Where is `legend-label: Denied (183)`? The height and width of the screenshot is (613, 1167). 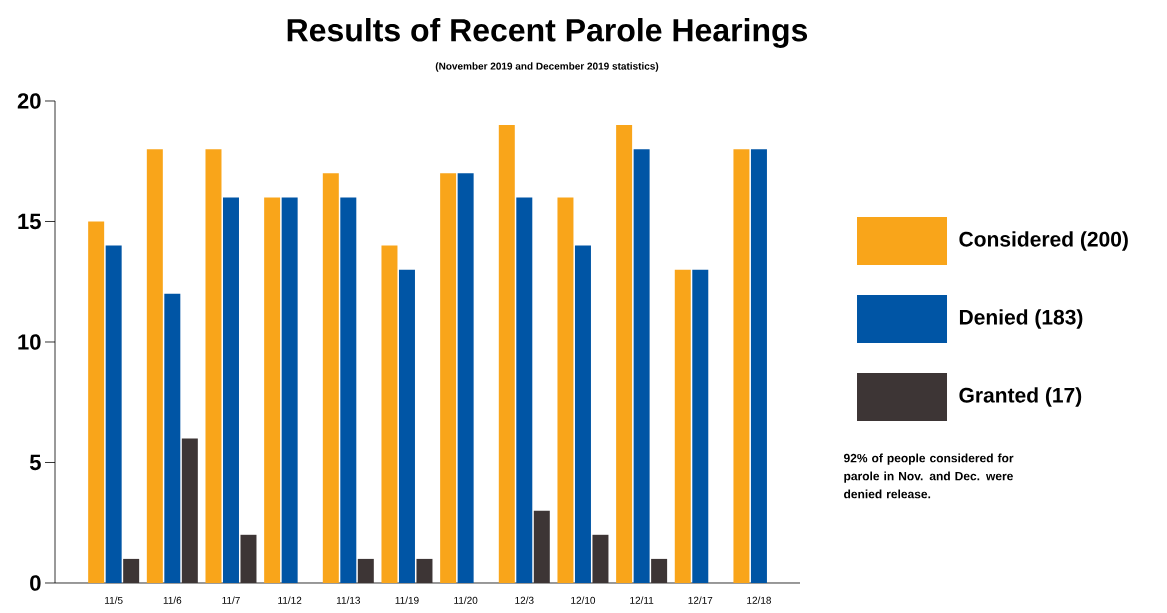 legend-label: Denied (183) is located at coordinates (1021, 319).